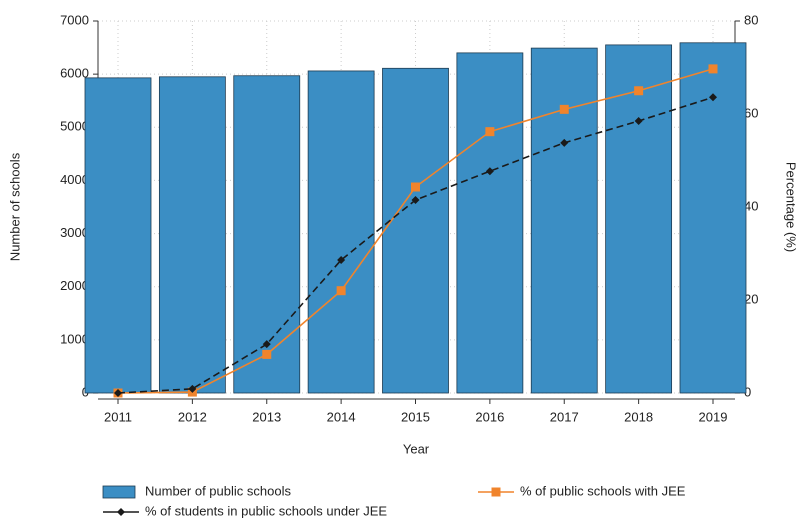  I want to click on x-tick-label: 2011, so click(118, 416).